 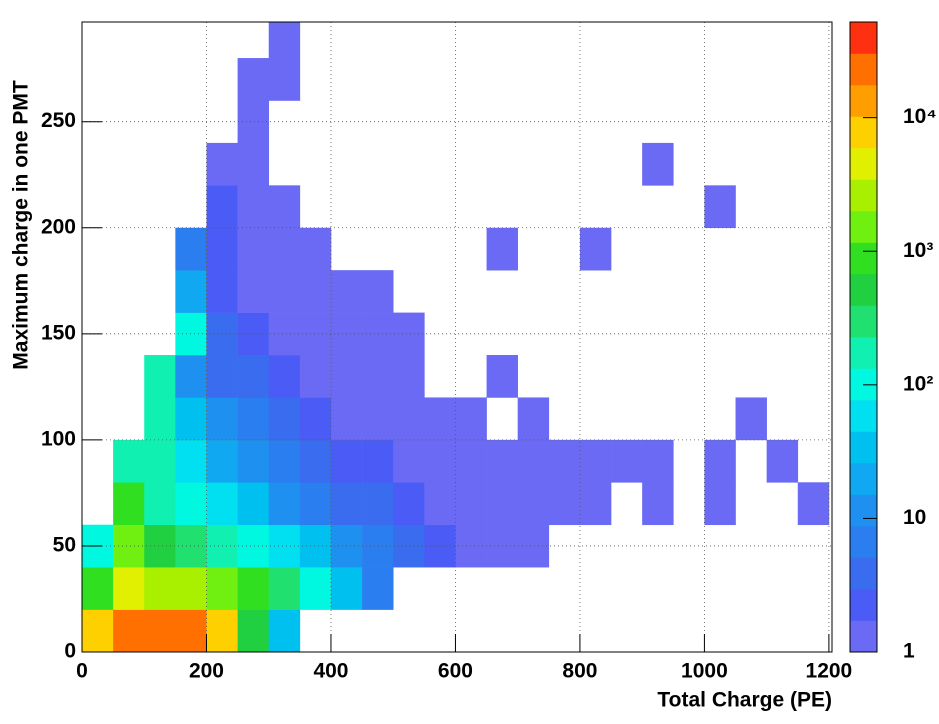 What do you see at coordinates (206, 671) in the screenshot?
I see `x-tick-label: 200` at bounding box center [206, 671].